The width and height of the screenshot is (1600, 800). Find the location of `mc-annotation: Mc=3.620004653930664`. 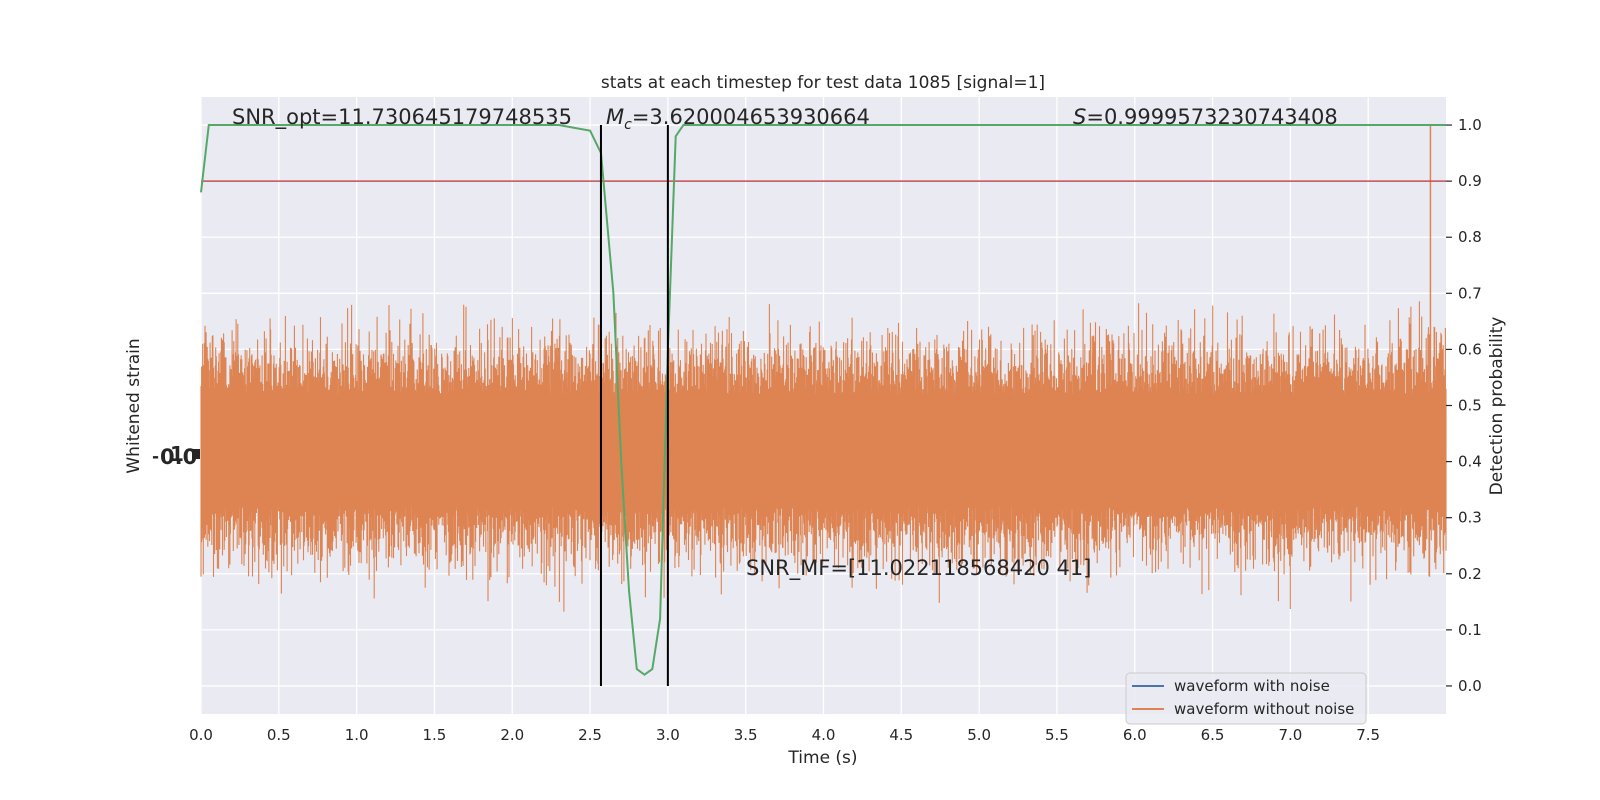

mc-annotation: Mc=3.620004653930664 is located at coordinates (738, 119).